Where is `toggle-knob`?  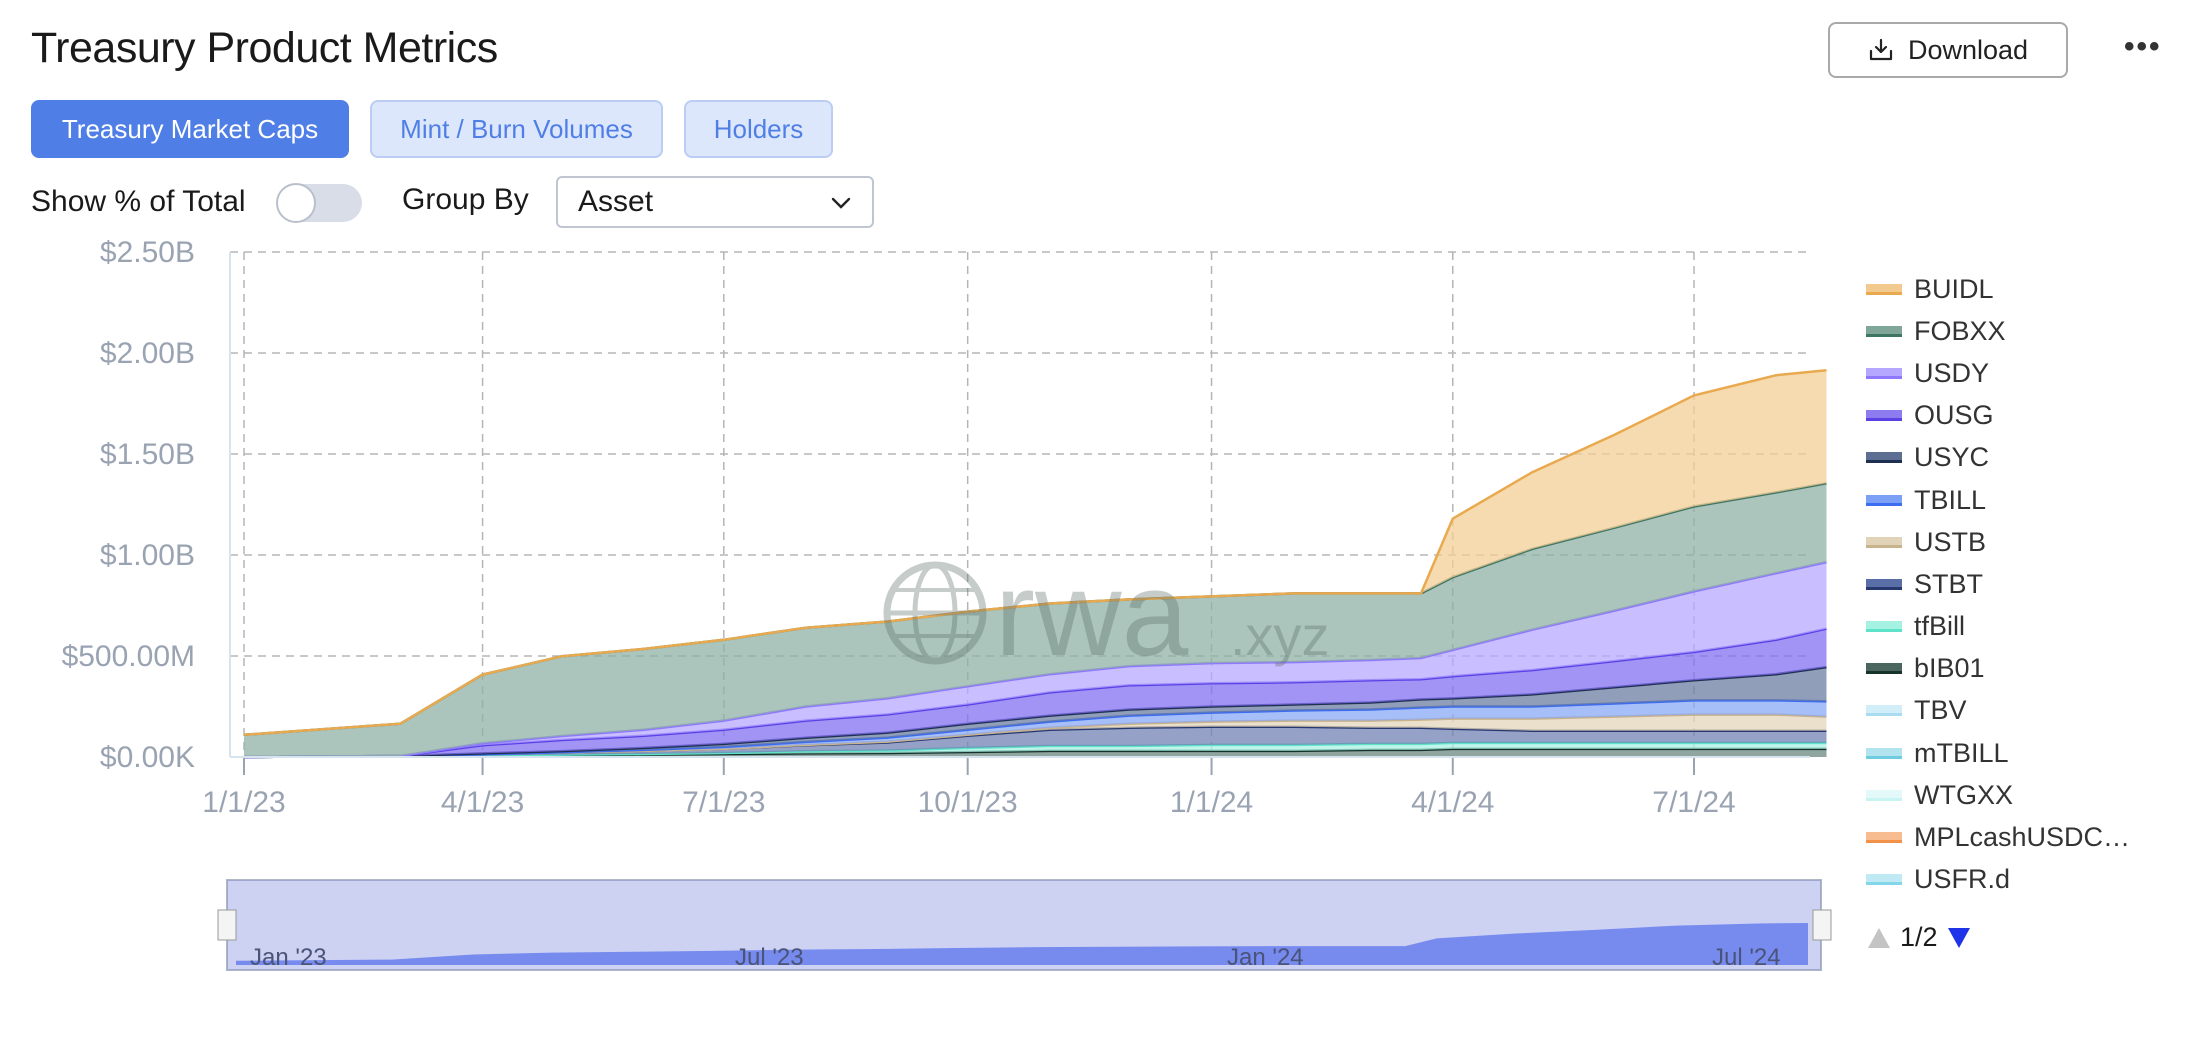 toggle-knob is located at coordinates (296, 203).